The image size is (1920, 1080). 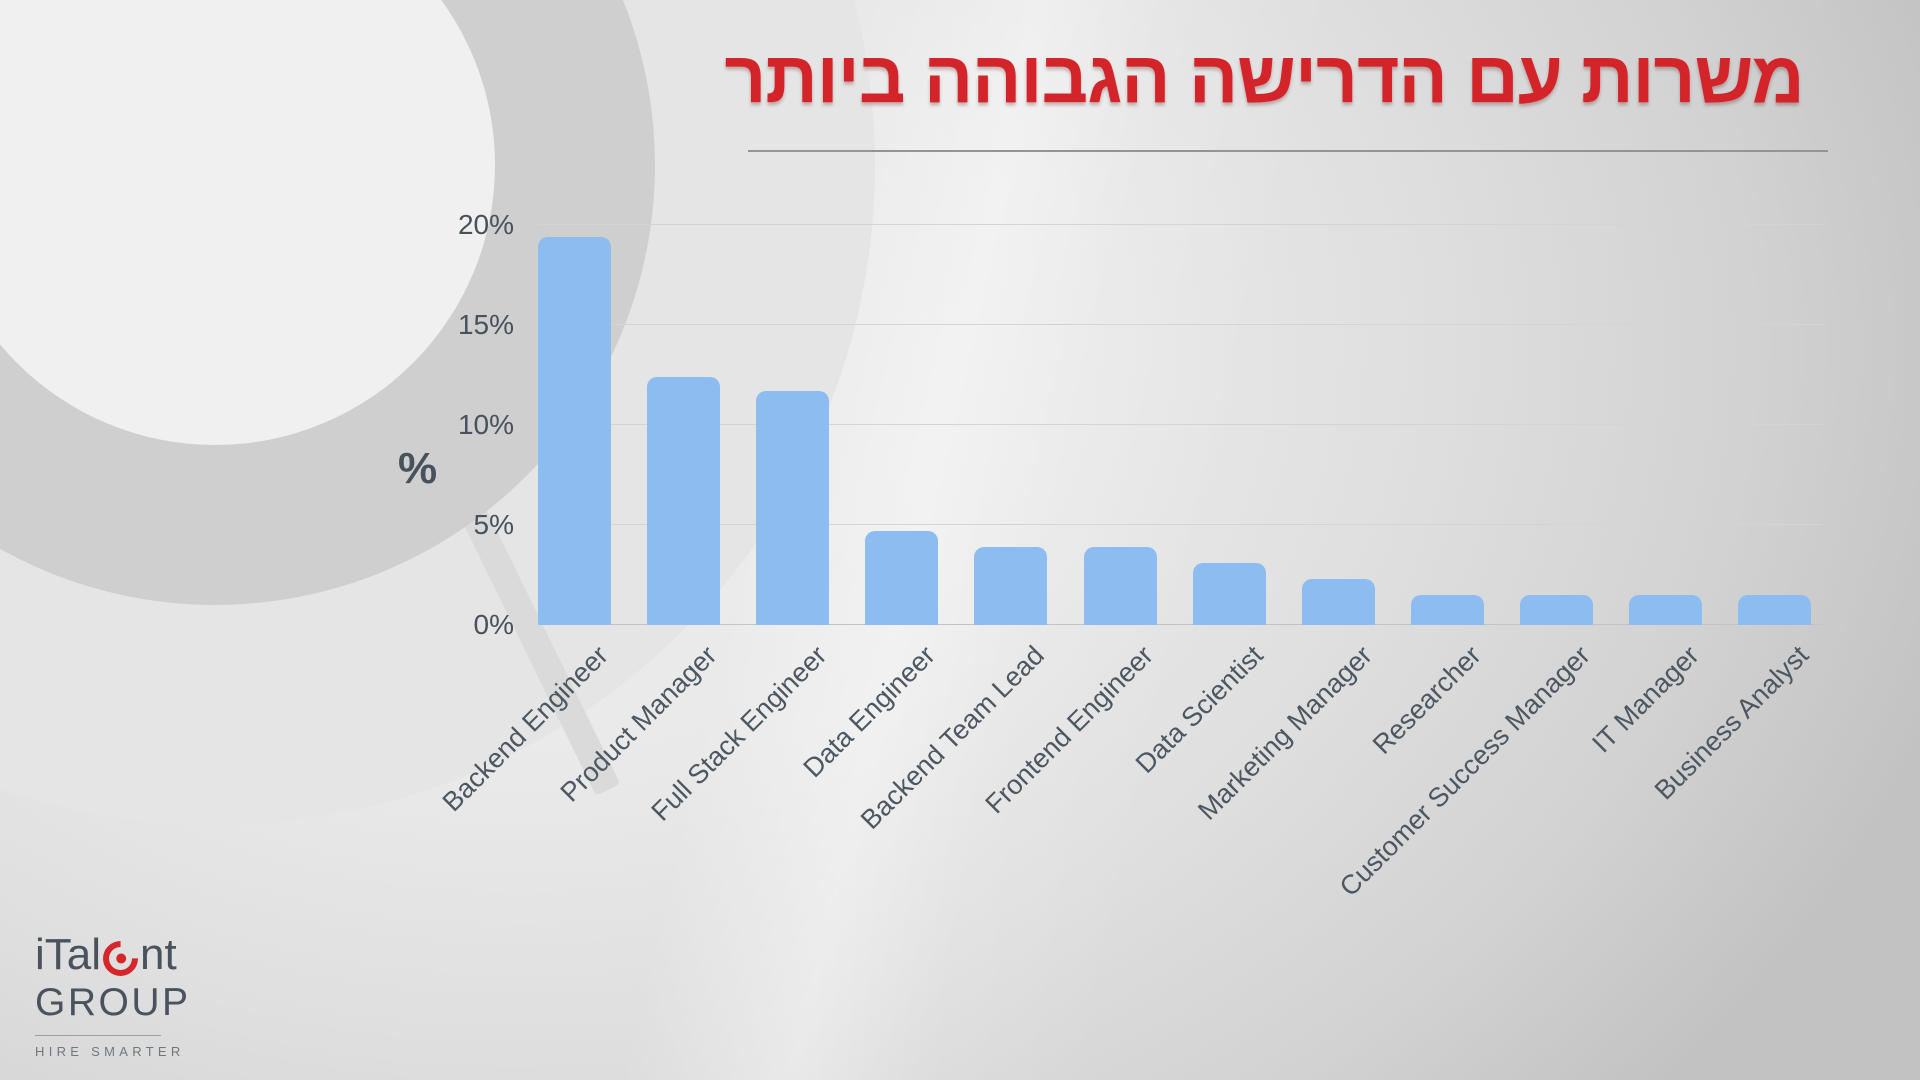 I want to click on italent-group-logo: iTal nt GROUP HIRE SMARTER, so click(x=113, y=994).